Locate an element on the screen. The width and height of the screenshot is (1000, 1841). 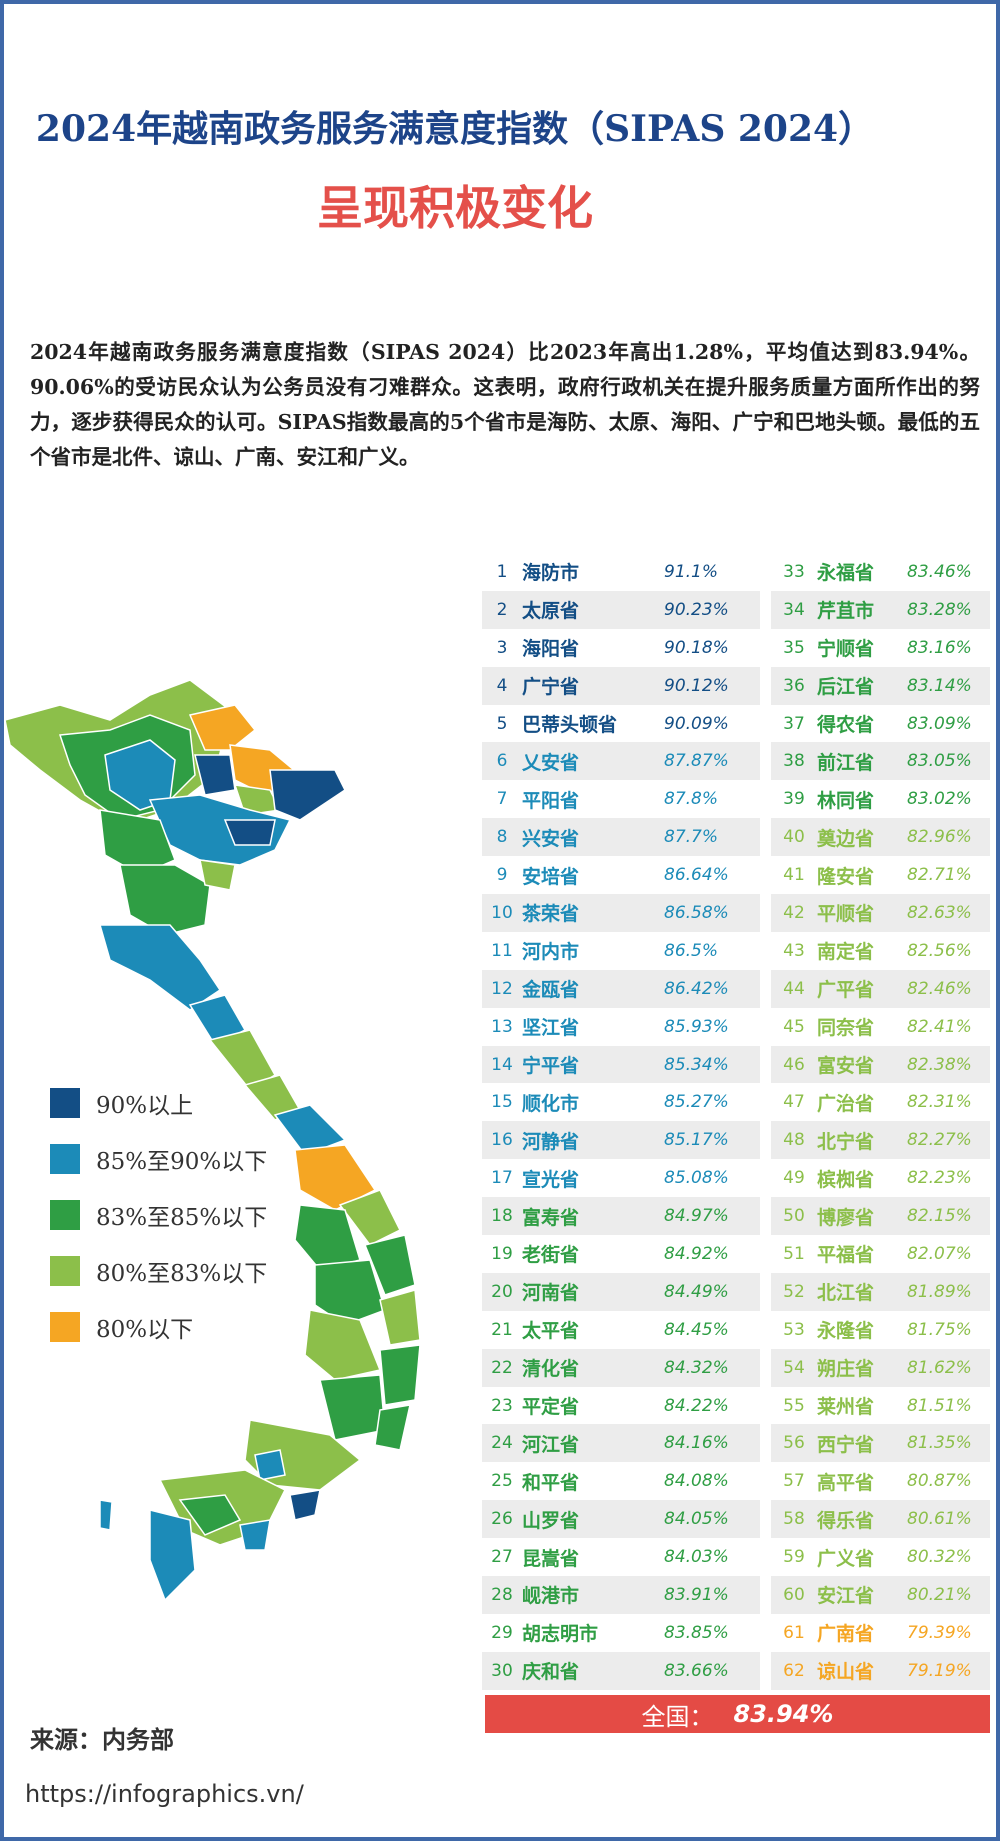
table-row: 1 海防市 91.1% 33 永福省 83.46% is located at coordinates (736, 572).